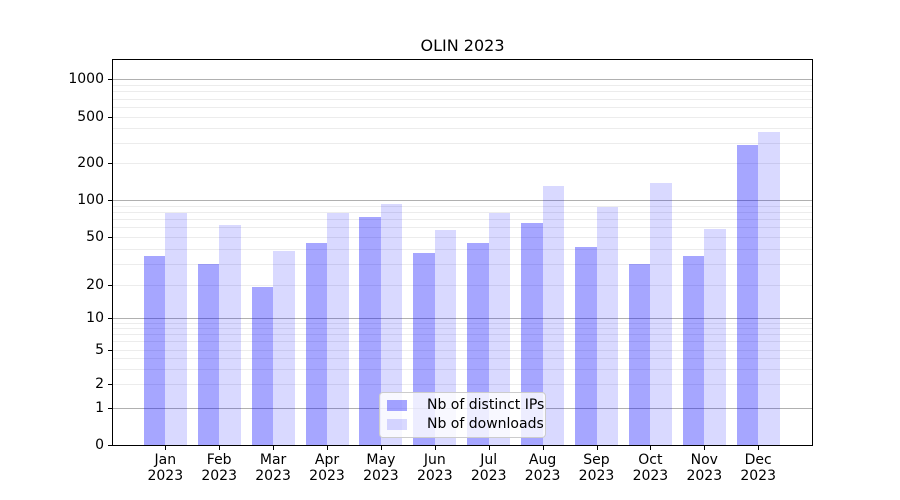  What do you see at coordinates (86, 79) in the screenshot?
I see `y-tick-label: 1000` at bounding box center [86, 79].